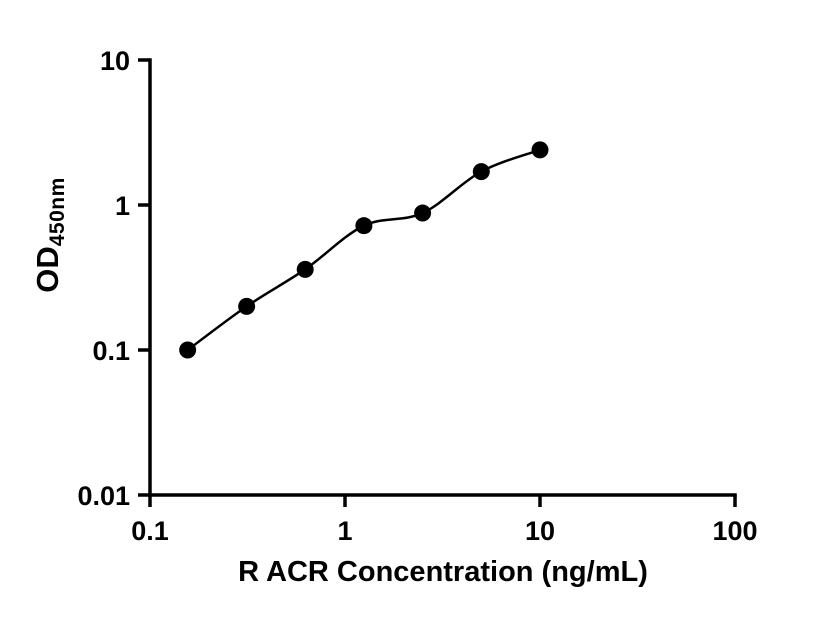 This screenshot has height=640, width=816. What do you see at coordinates (540, 531) in the screenshot?
I see `x-tick-label: 10` at bounding box center [540, 531].